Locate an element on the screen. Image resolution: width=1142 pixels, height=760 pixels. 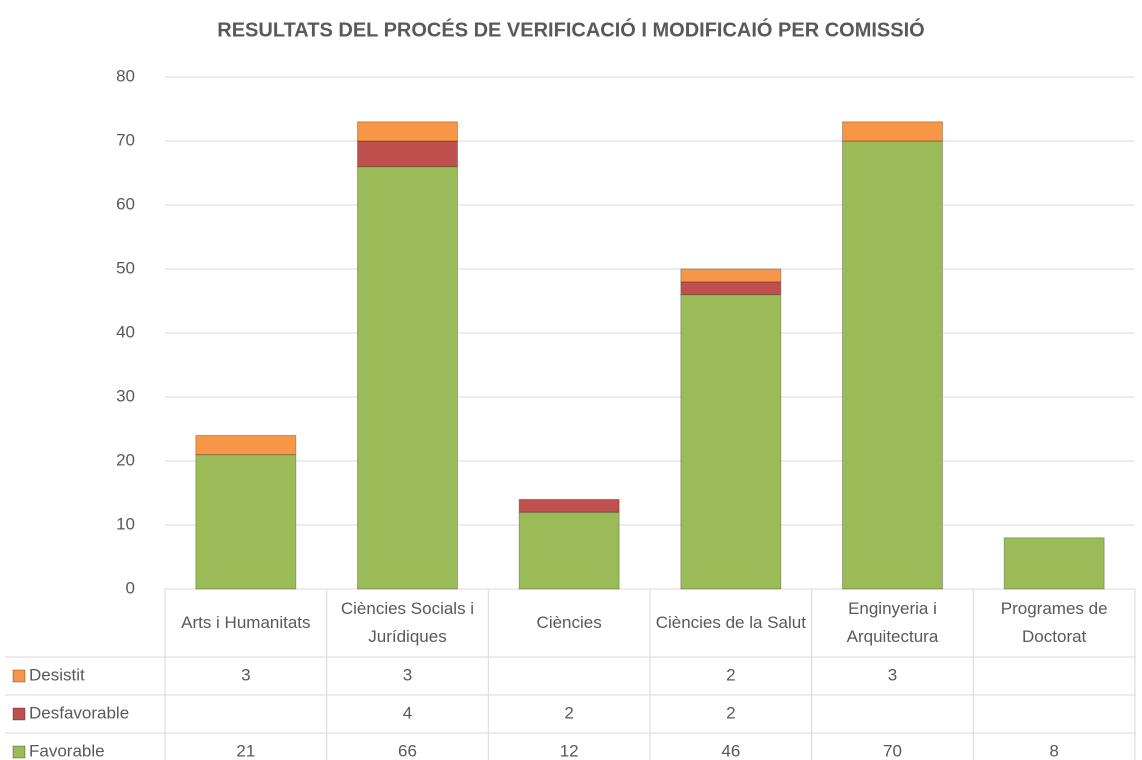
x-tick-label: Ciències Socials i Jurídiques is located at coordinates (407, 622).